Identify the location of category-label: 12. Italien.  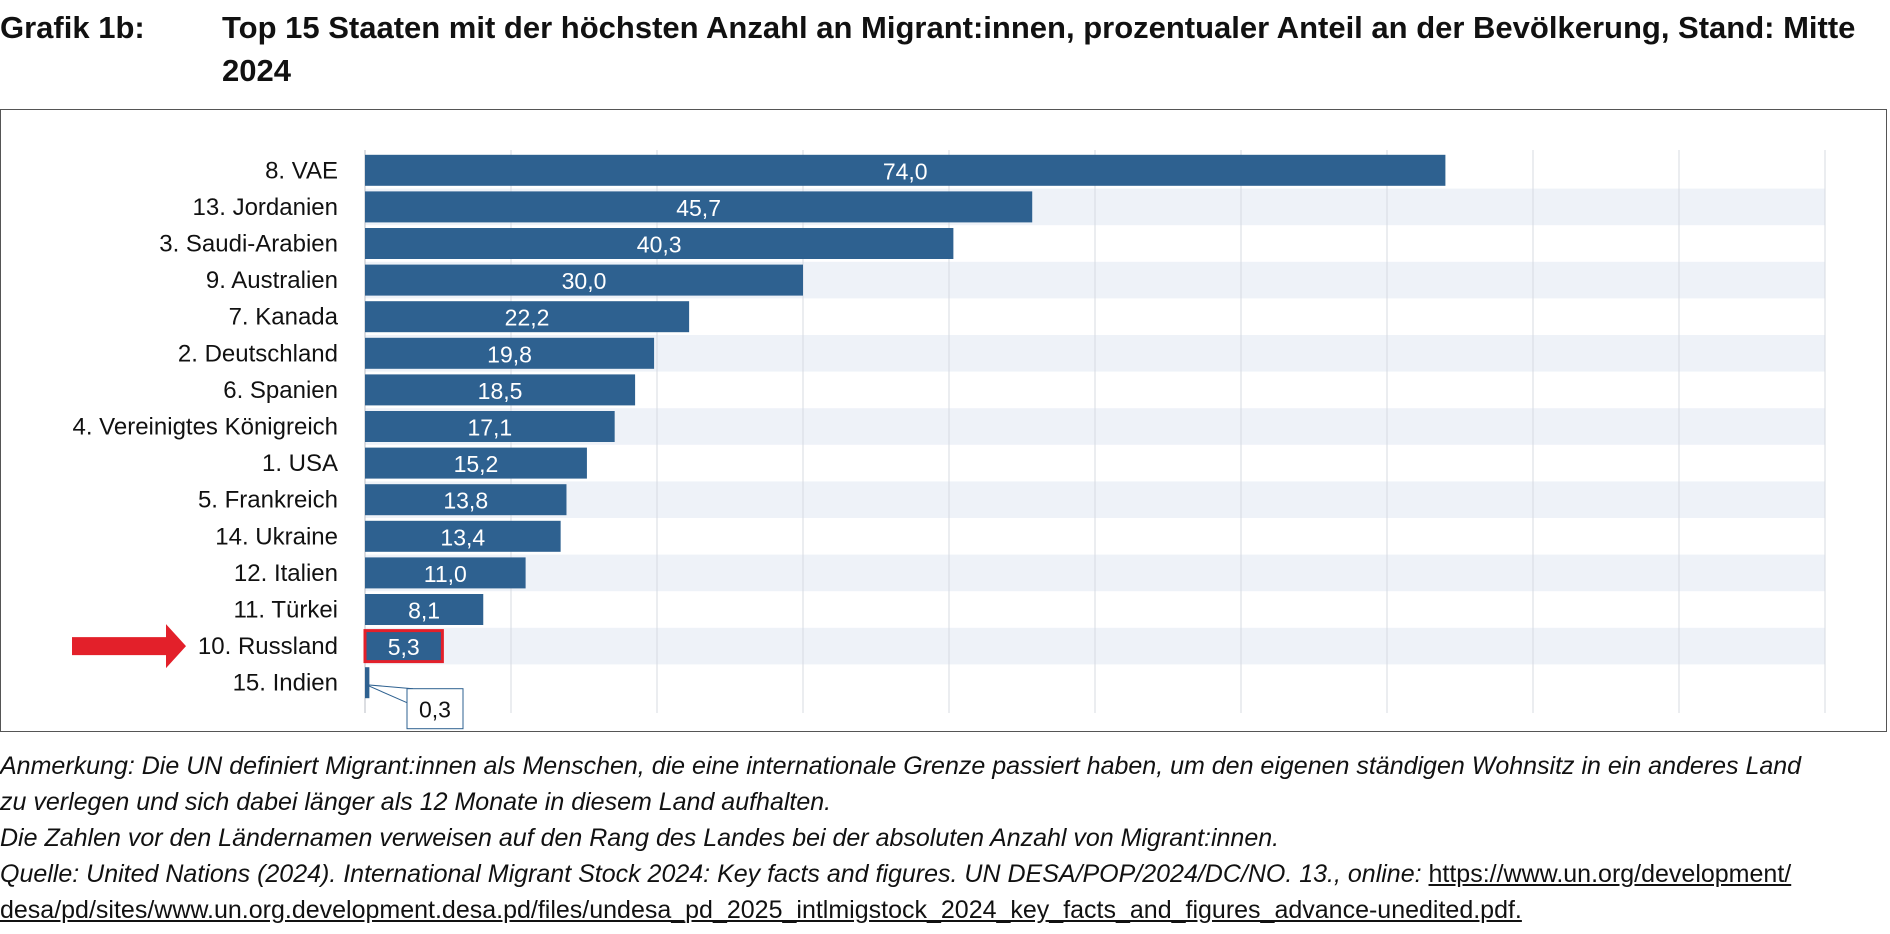
(286, 573).